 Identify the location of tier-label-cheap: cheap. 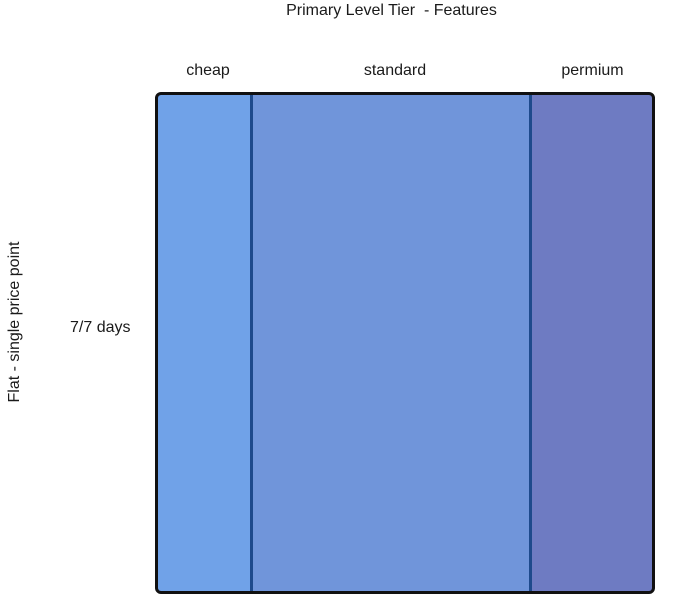
(208, 70).